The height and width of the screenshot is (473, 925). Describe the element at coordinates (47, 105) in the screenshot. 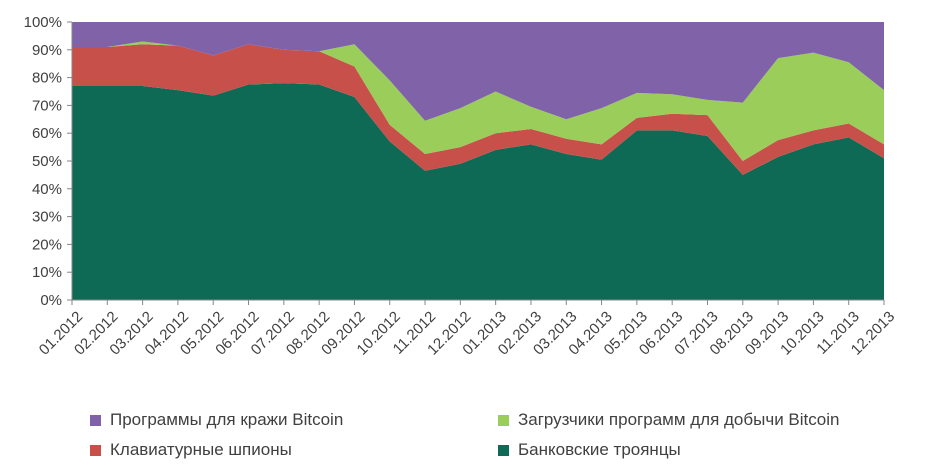

I see `y-tick-label: 70%` at that location.